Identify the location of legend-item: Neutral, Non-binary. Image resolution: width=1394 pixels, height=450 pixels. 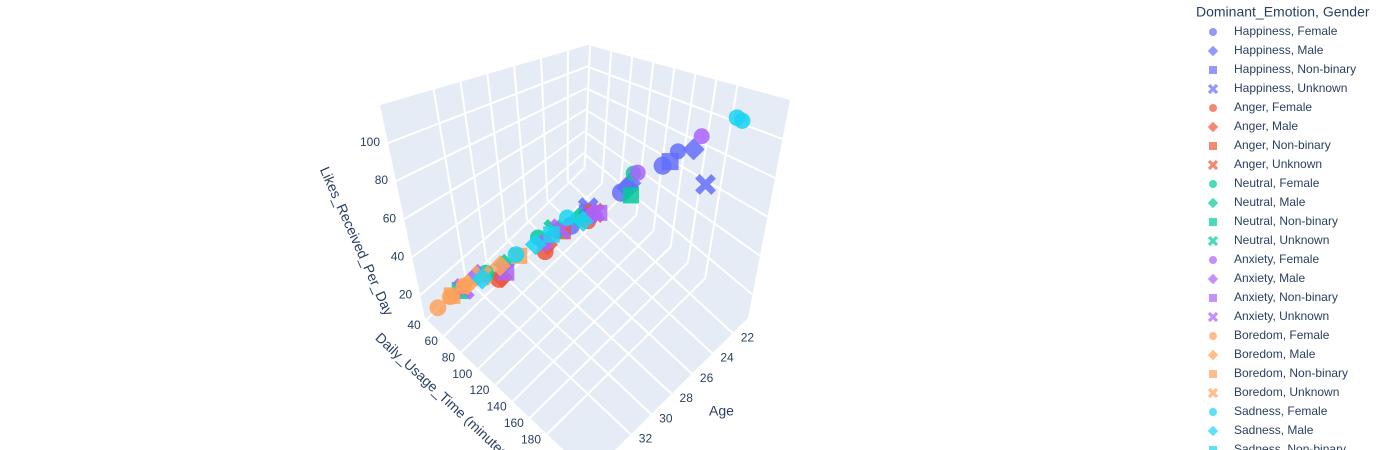
(1273, 221).